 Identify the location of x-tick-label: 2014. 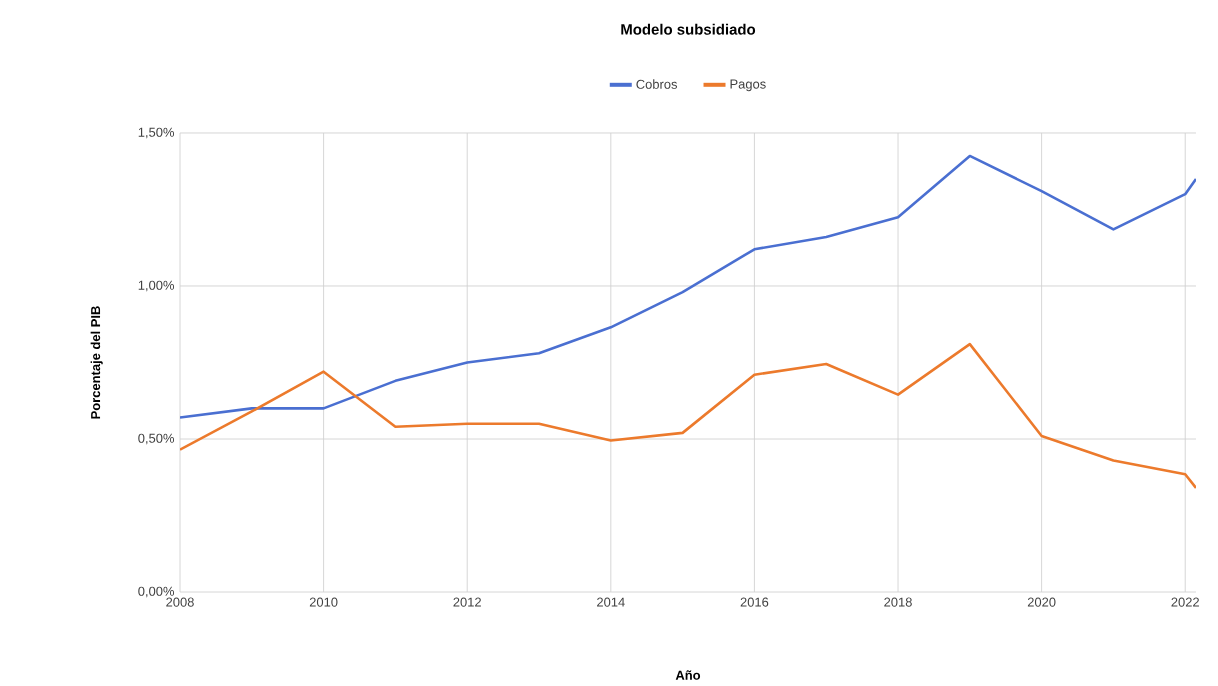
(611, 602).